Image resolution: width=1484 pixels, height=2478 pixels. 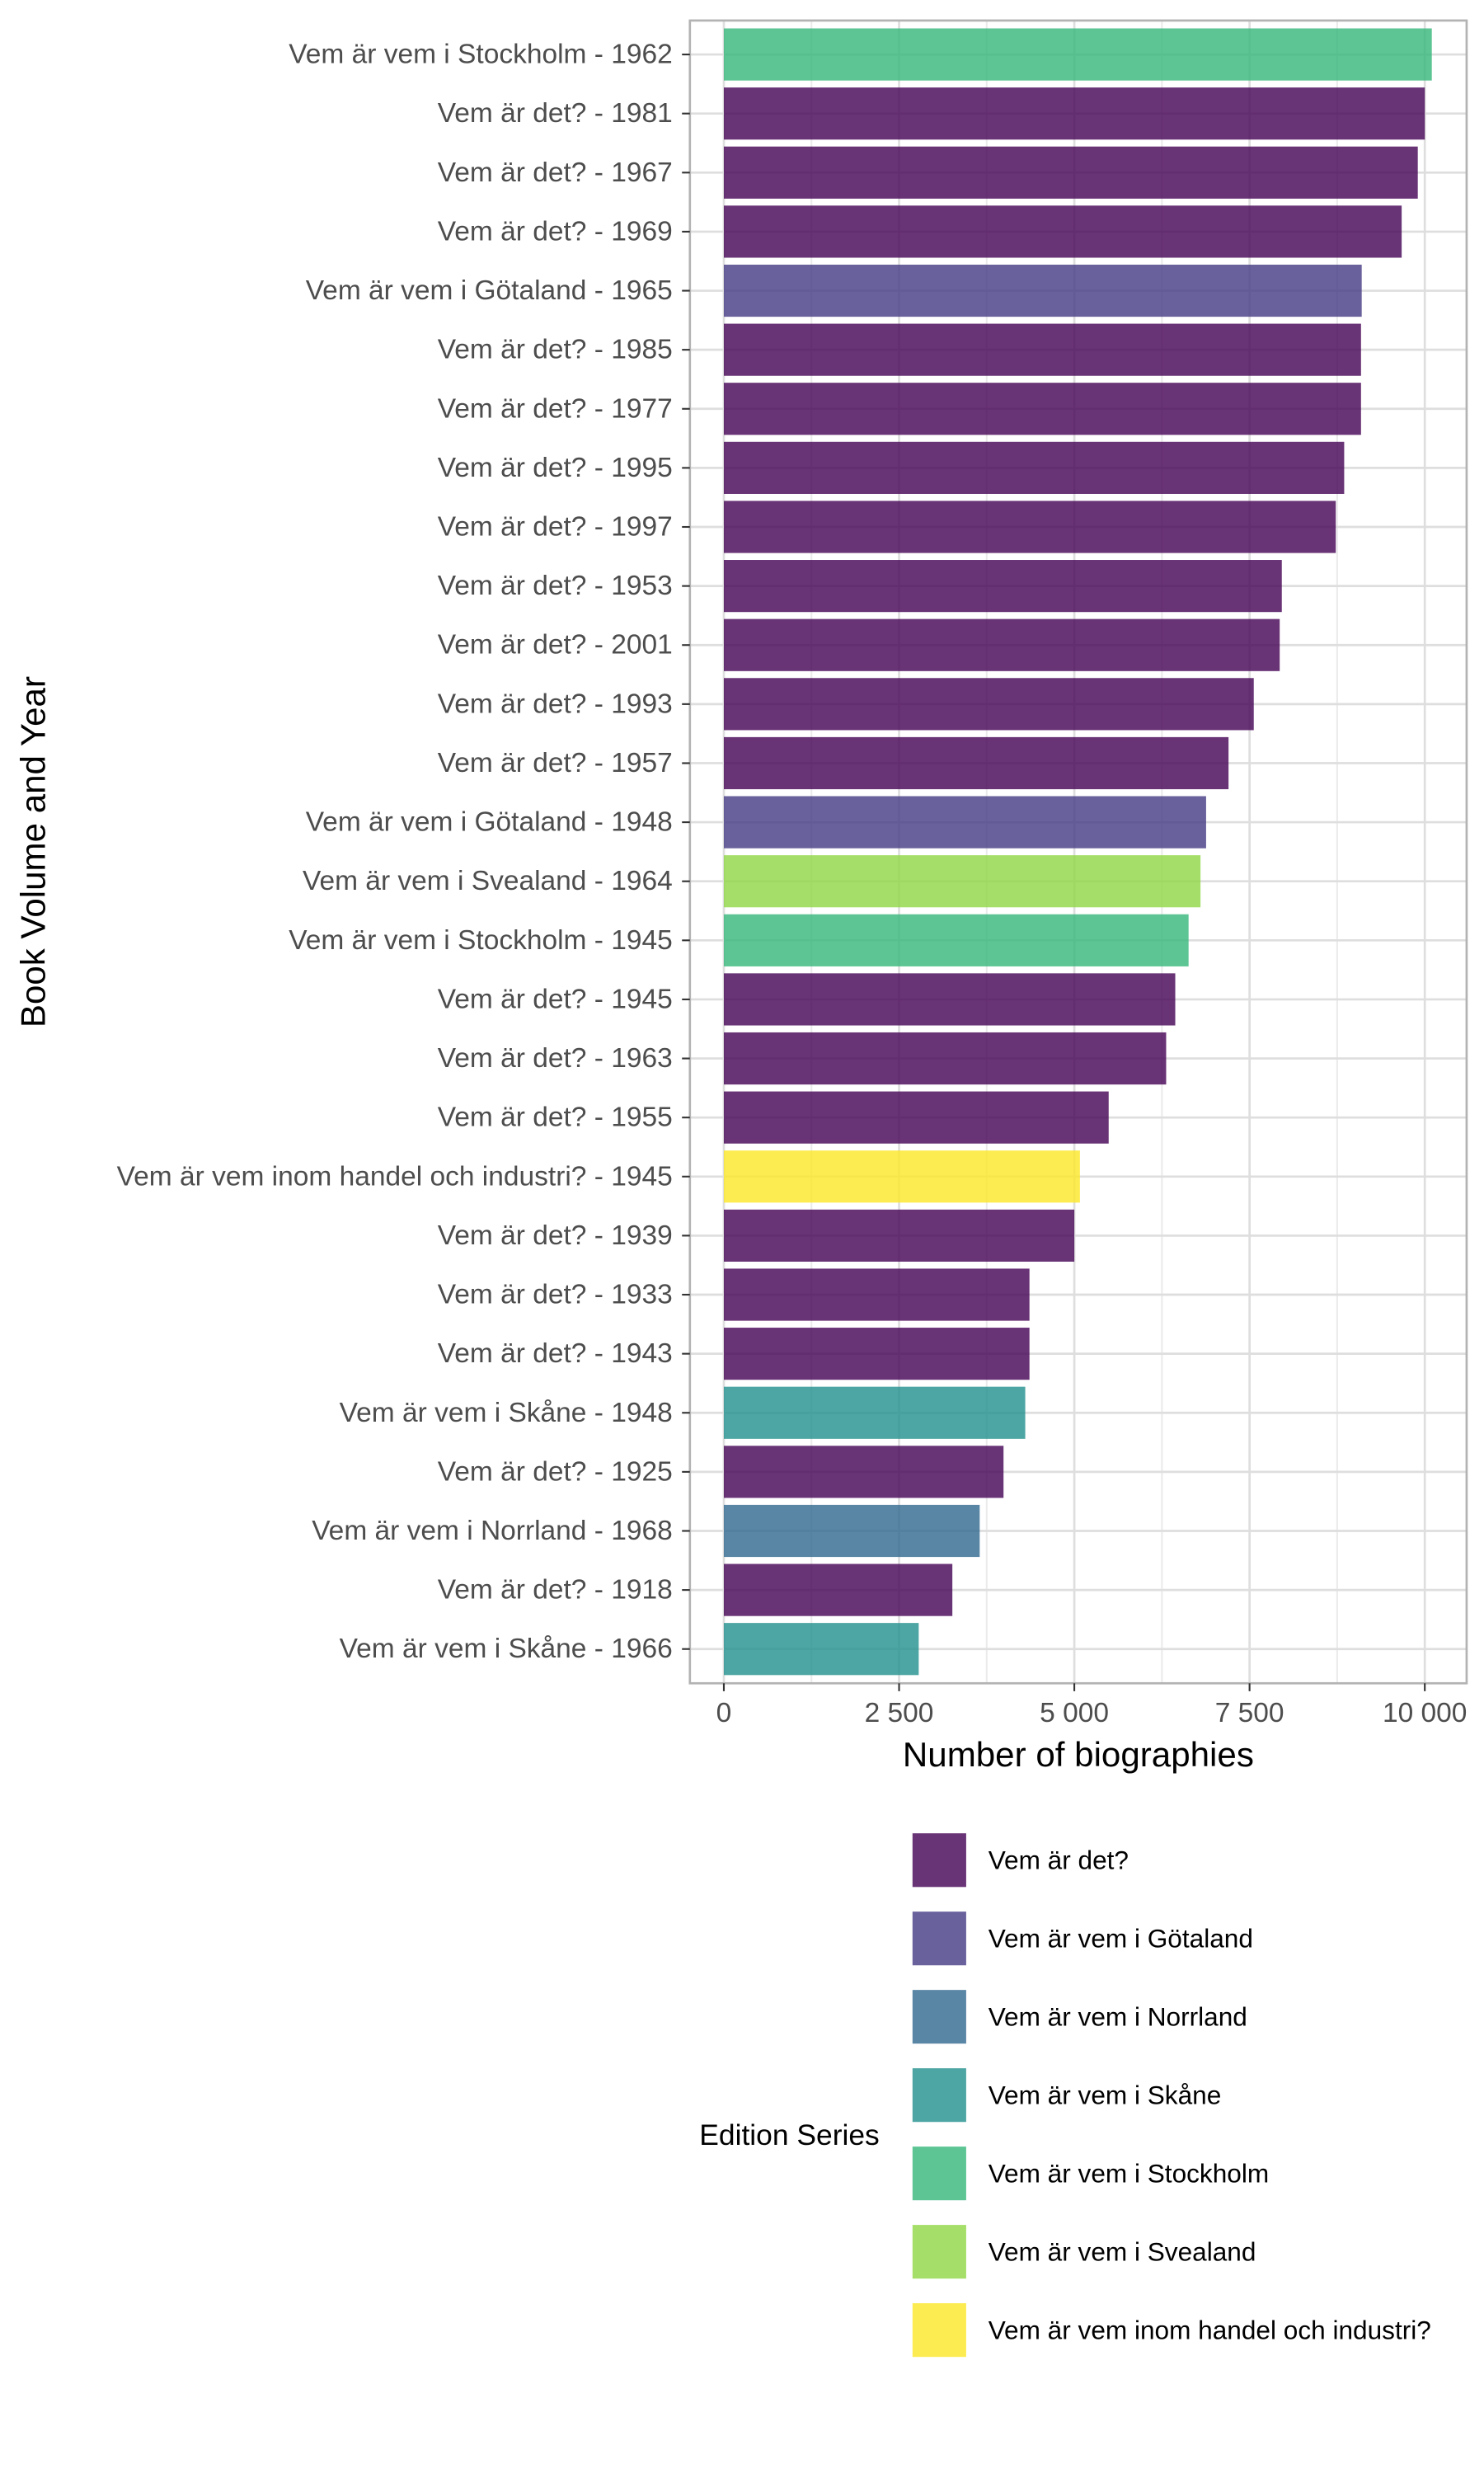 I want to click on y-tick-label: Vem är det? - 1963, so click(x=555, y=1058).